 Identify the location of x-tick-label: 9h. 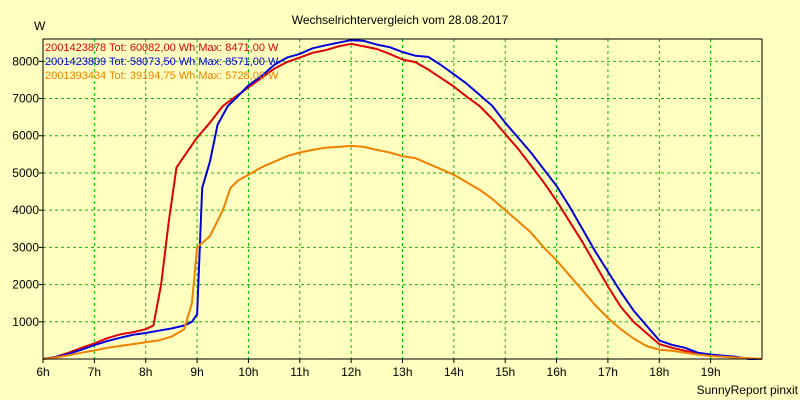
(196, 372).